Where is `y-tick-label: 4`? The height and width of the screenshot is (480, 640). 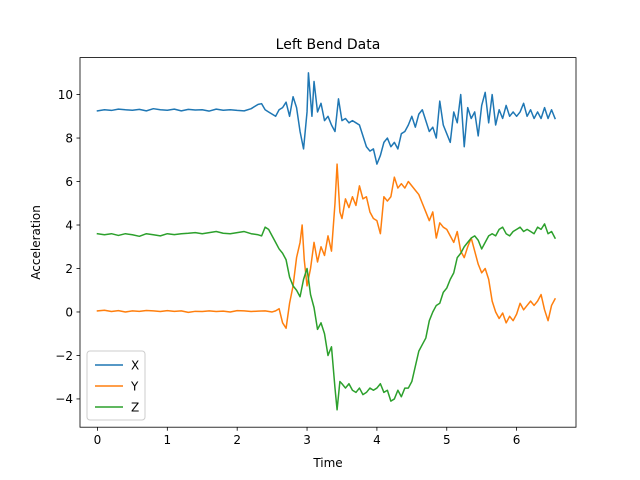
y-tick-label: 4 is located at coordinates (69, 225).